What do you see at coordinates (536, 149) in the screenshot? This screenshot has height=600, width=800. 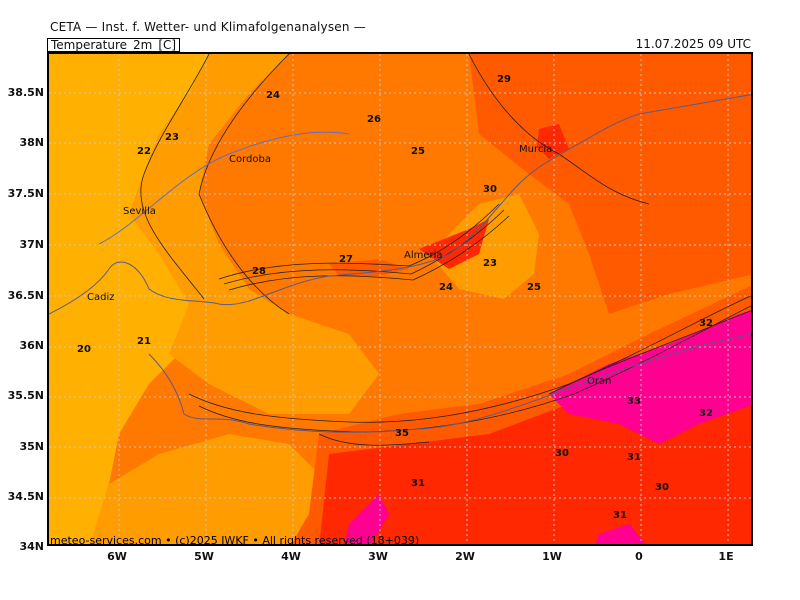 I see `city-label: Murcia` at bounding box center [536, 149].